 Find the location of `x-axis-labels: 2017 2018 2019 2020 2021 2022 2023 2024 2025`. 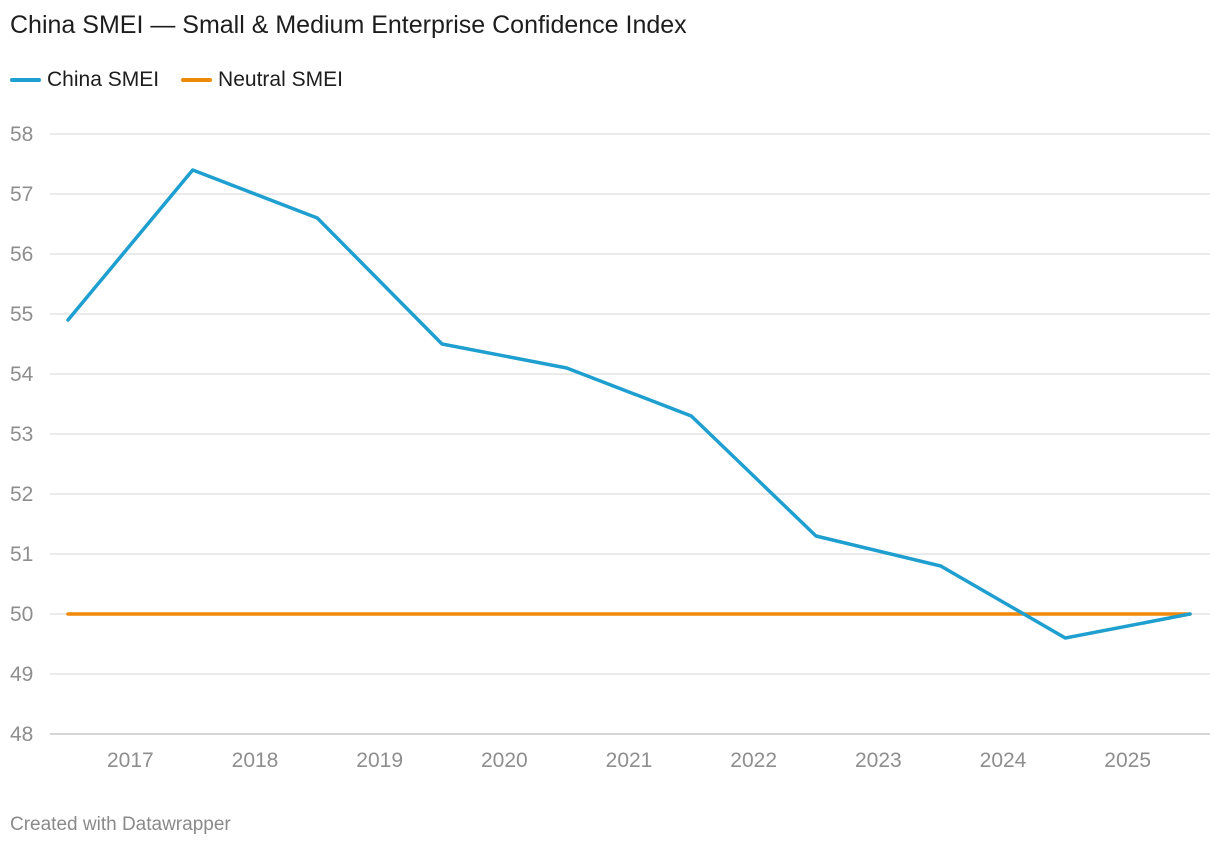

x-axis-labels: 2017 2018 2019 2020 2021 2022 2023 2024 2025 is located at coordinates (629, 760).